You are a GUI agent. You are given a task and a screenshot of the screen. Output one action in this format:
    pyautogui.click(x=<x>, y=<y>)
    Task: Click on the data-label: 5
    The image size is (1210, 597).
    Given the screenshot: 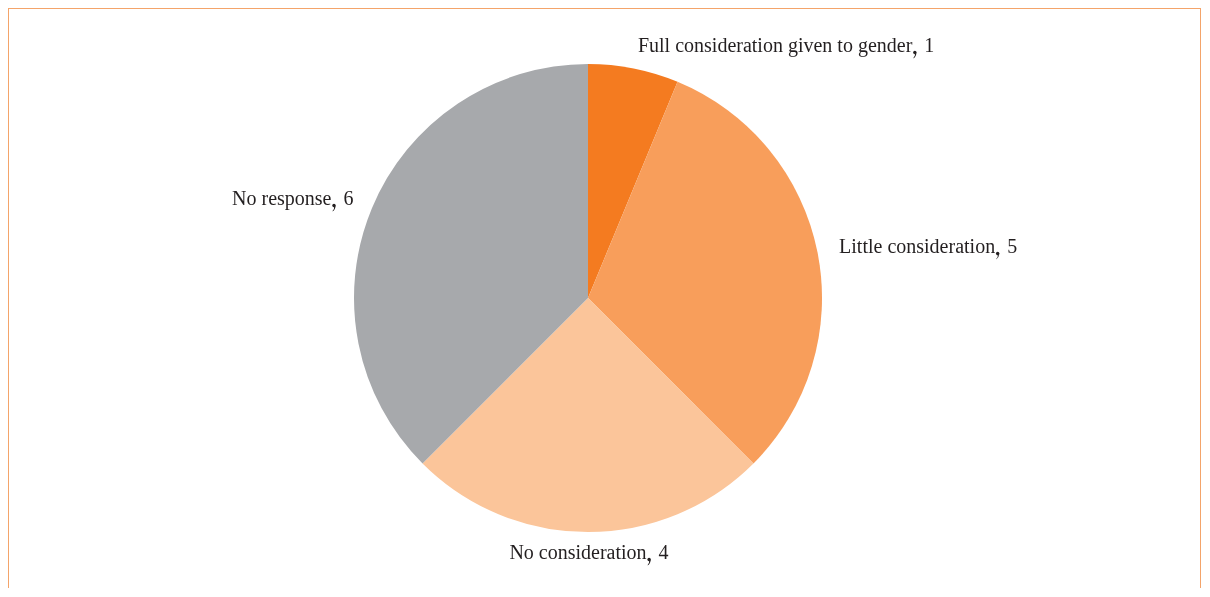 What is the action you would take?
    pyautogui.click(x=1012, y=246)
    